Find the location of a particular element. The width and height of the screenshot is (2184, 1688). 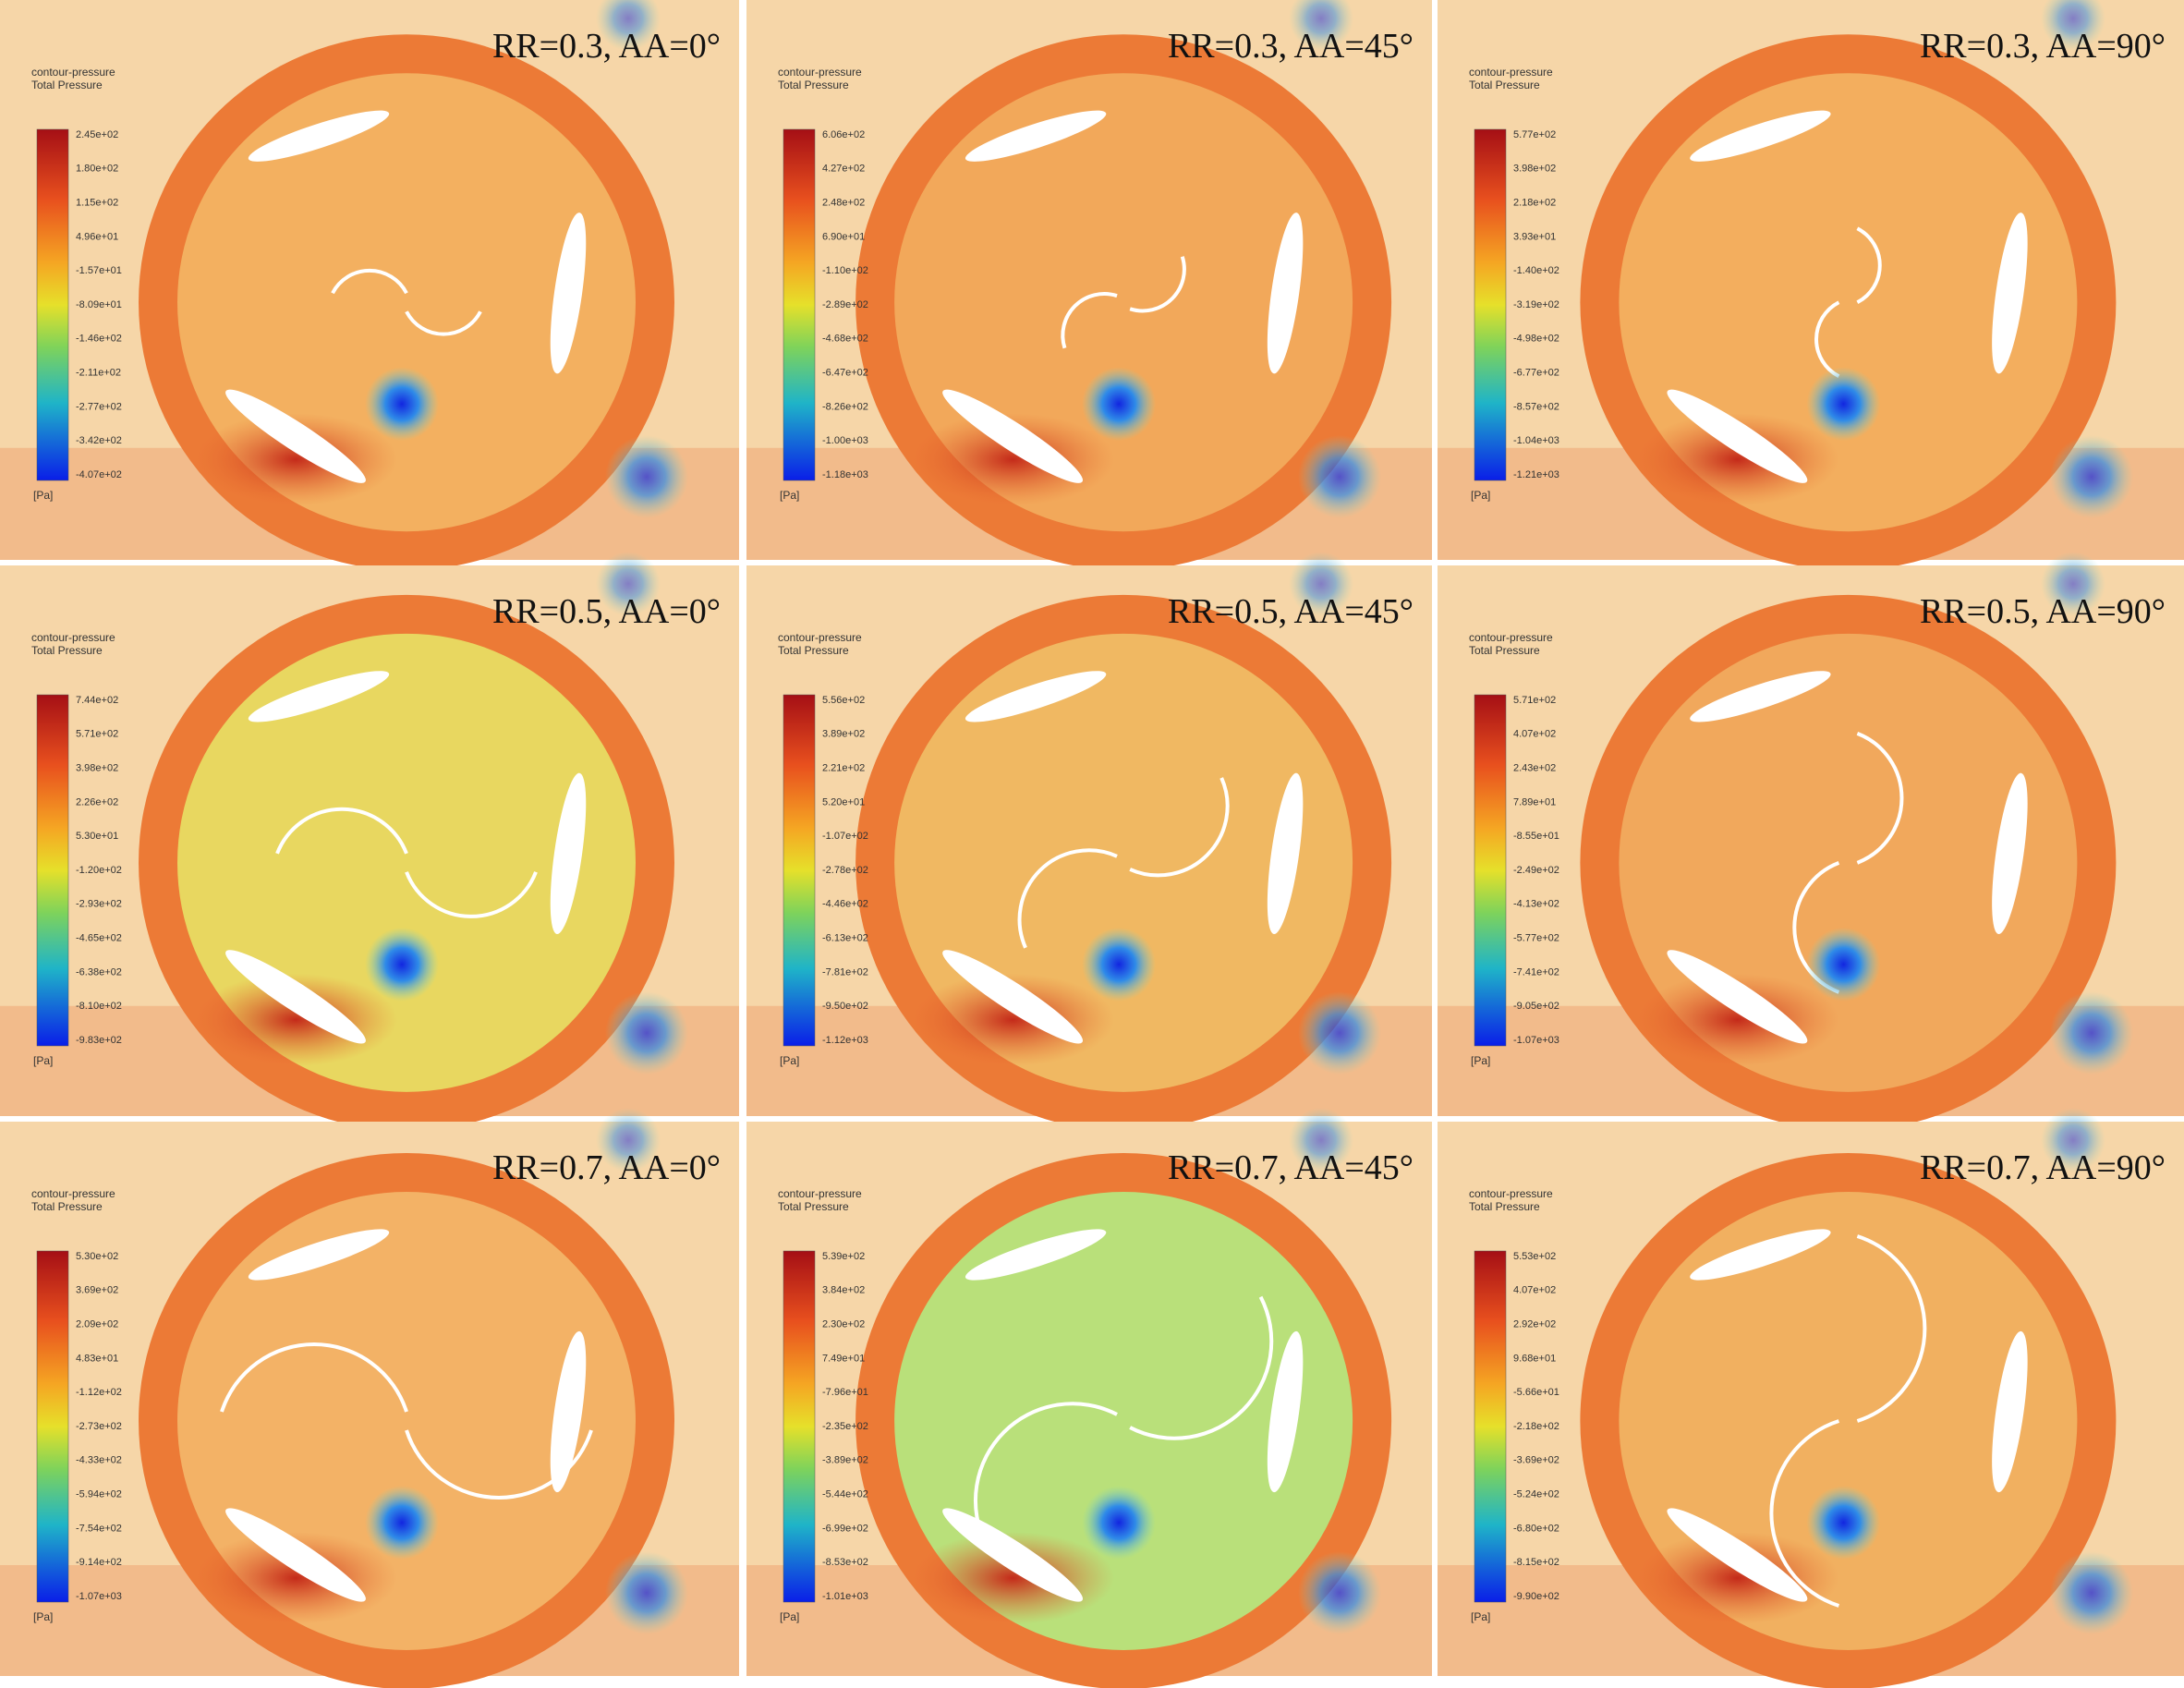

colorbar-tick-label: -5.77e+02 is located at coordinates (1536, 938).